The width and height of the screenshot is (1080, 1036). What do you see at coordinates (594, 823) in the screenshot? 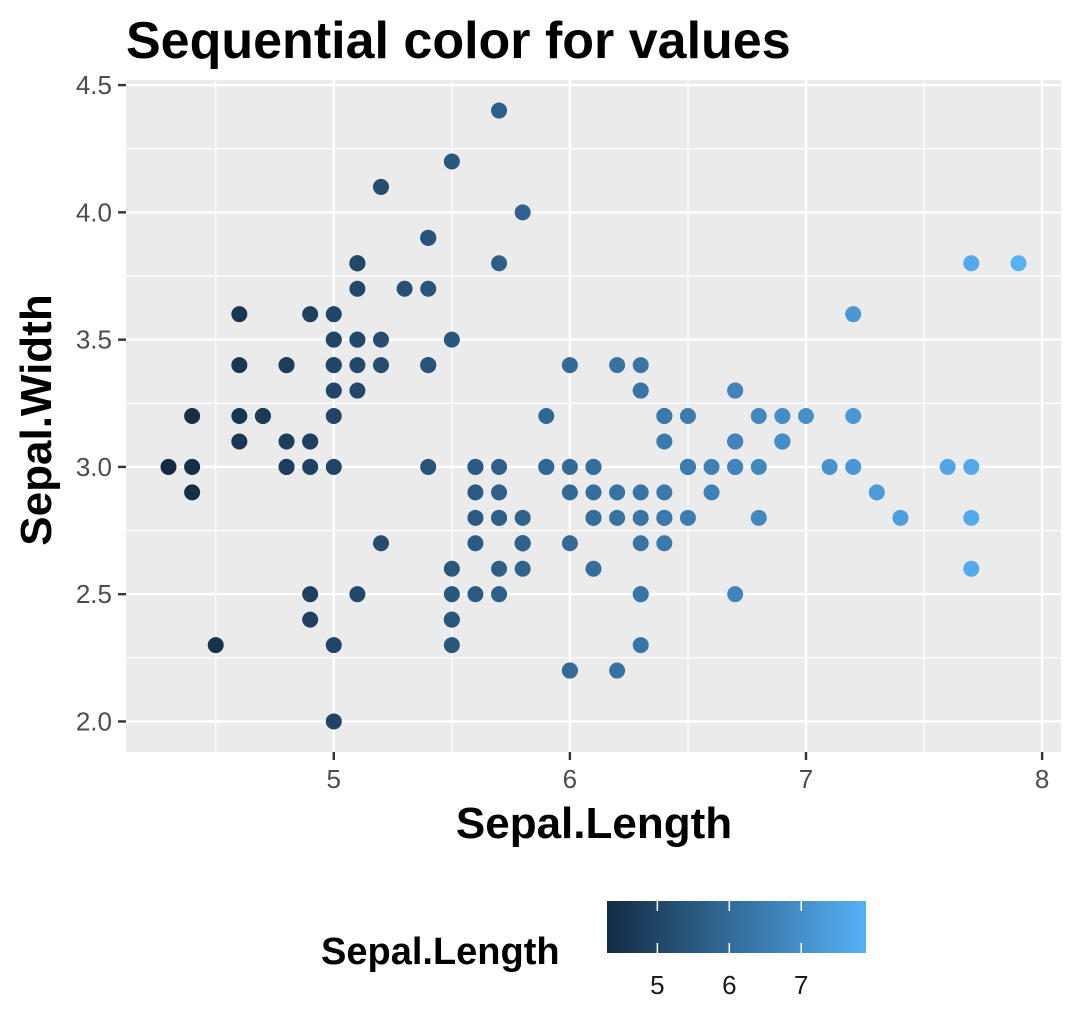
I see `x-axis-title: Sepal.Length` at bounding box center [594, 823].